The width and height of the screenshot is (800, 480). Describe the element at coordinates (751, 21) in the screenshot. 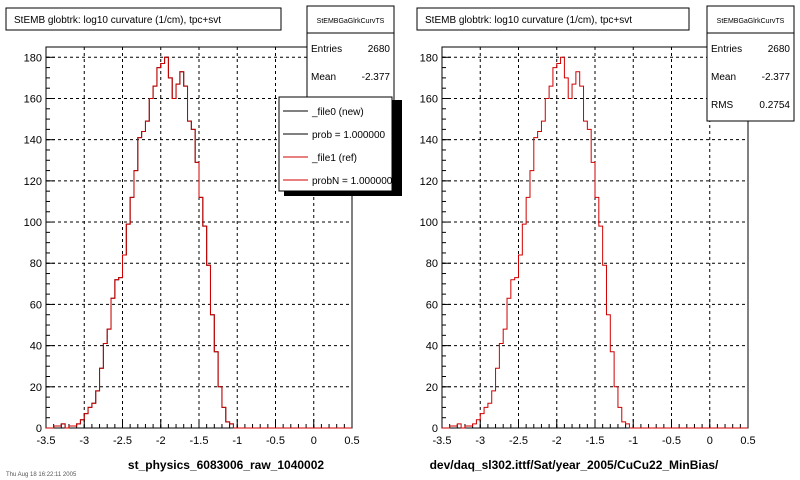

I see `right-stats-name: StEMBGaGlrkCurvTS` at that location.